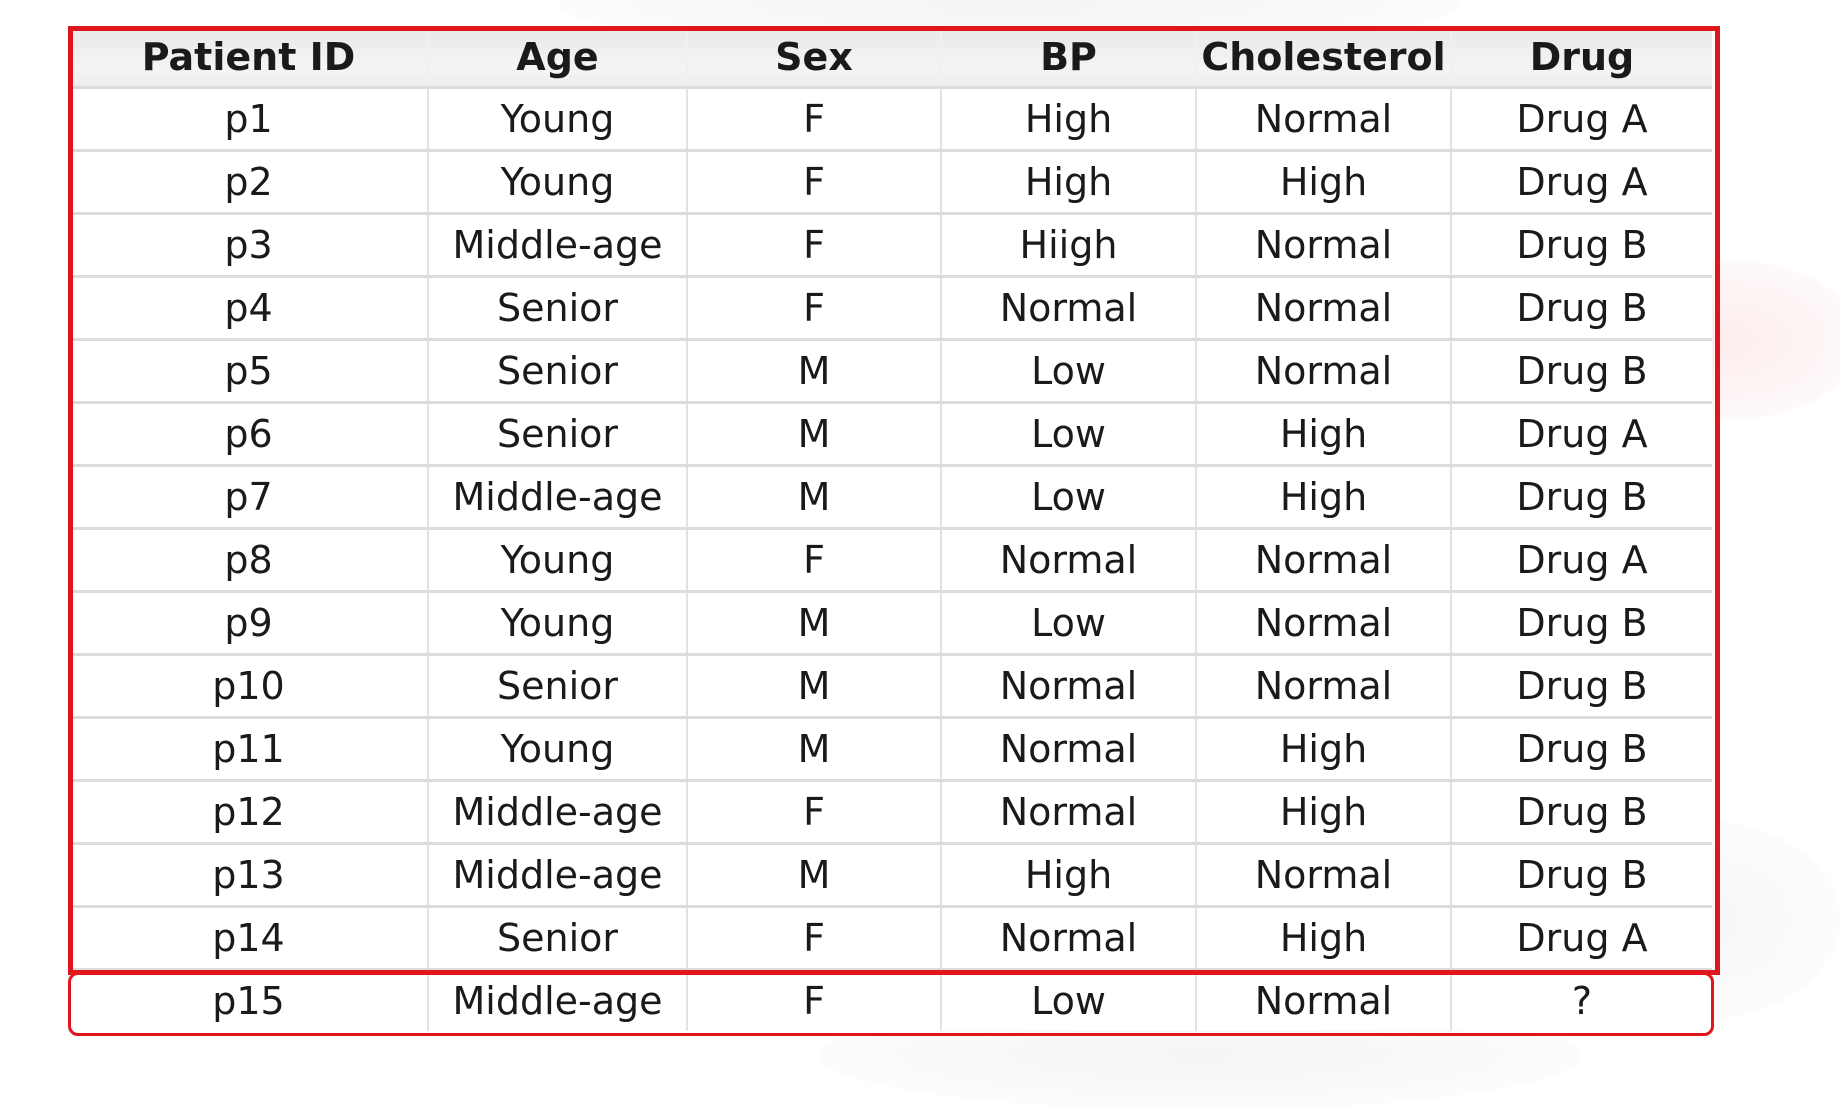 This screenshot has width=1840, height=1120. I want to click on cell-bp: Hiigh, so click(1068, 244).